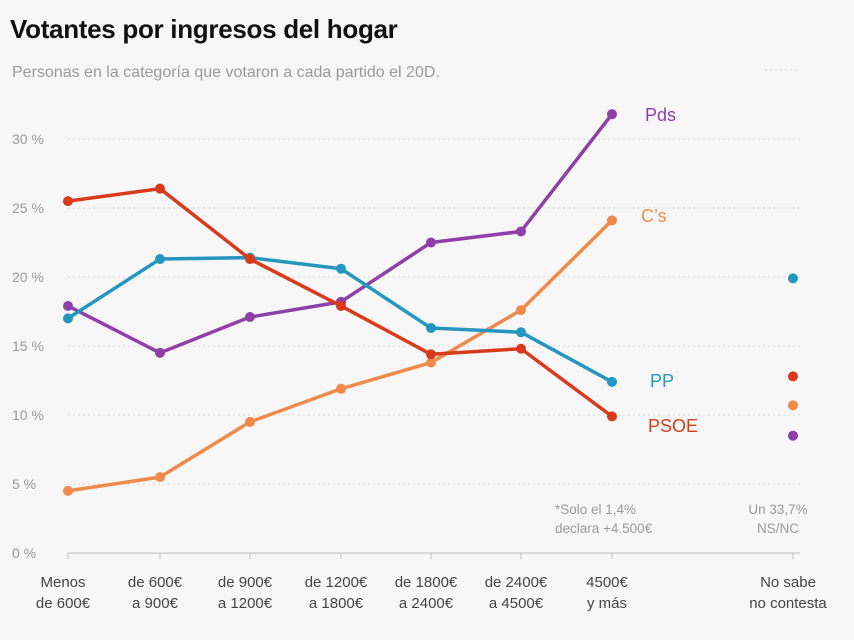  Describe the element at coordinates (63, 593) in the screenshot. I see `x-tick-label: Menos de 600€` at that location.